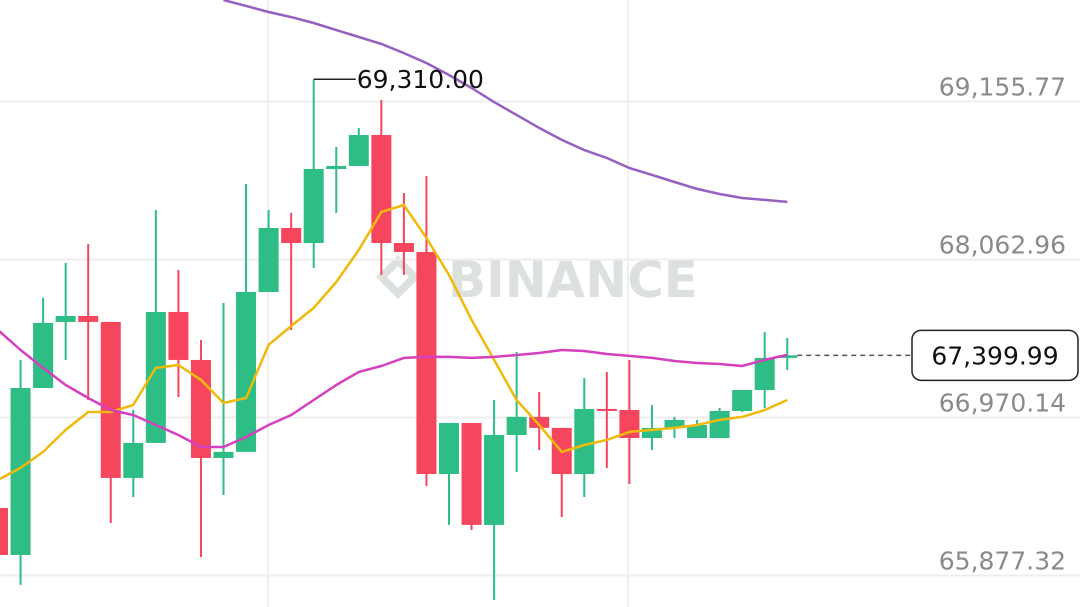 This screenshot has height=607, width=1080. I want to click on watermark: BINANCE, so click(537, 280).